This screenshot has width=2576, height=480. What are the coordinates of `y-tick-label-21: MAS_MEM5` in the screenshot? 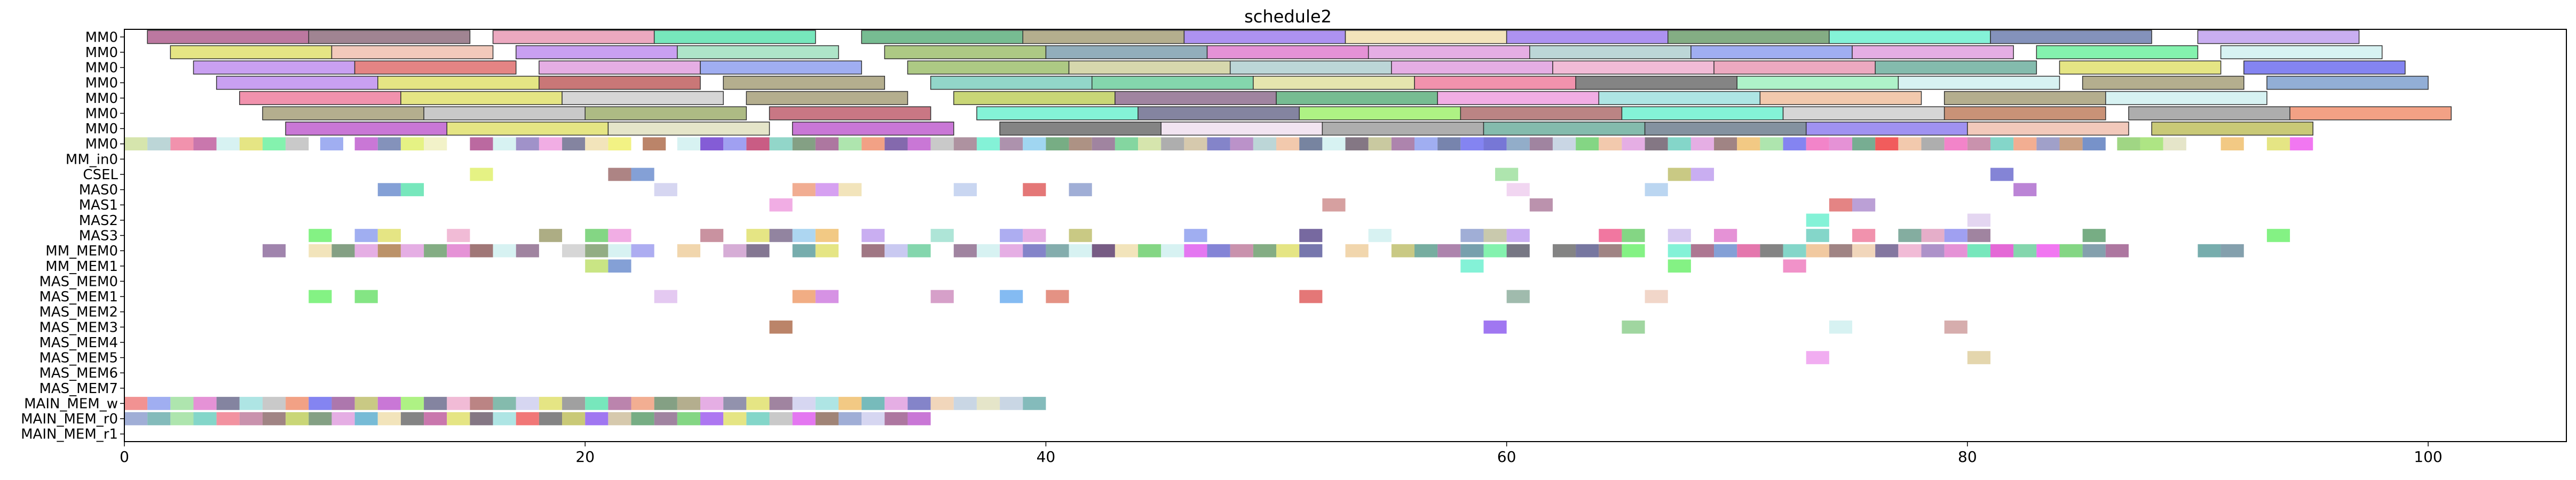 It's located at (78, 358).